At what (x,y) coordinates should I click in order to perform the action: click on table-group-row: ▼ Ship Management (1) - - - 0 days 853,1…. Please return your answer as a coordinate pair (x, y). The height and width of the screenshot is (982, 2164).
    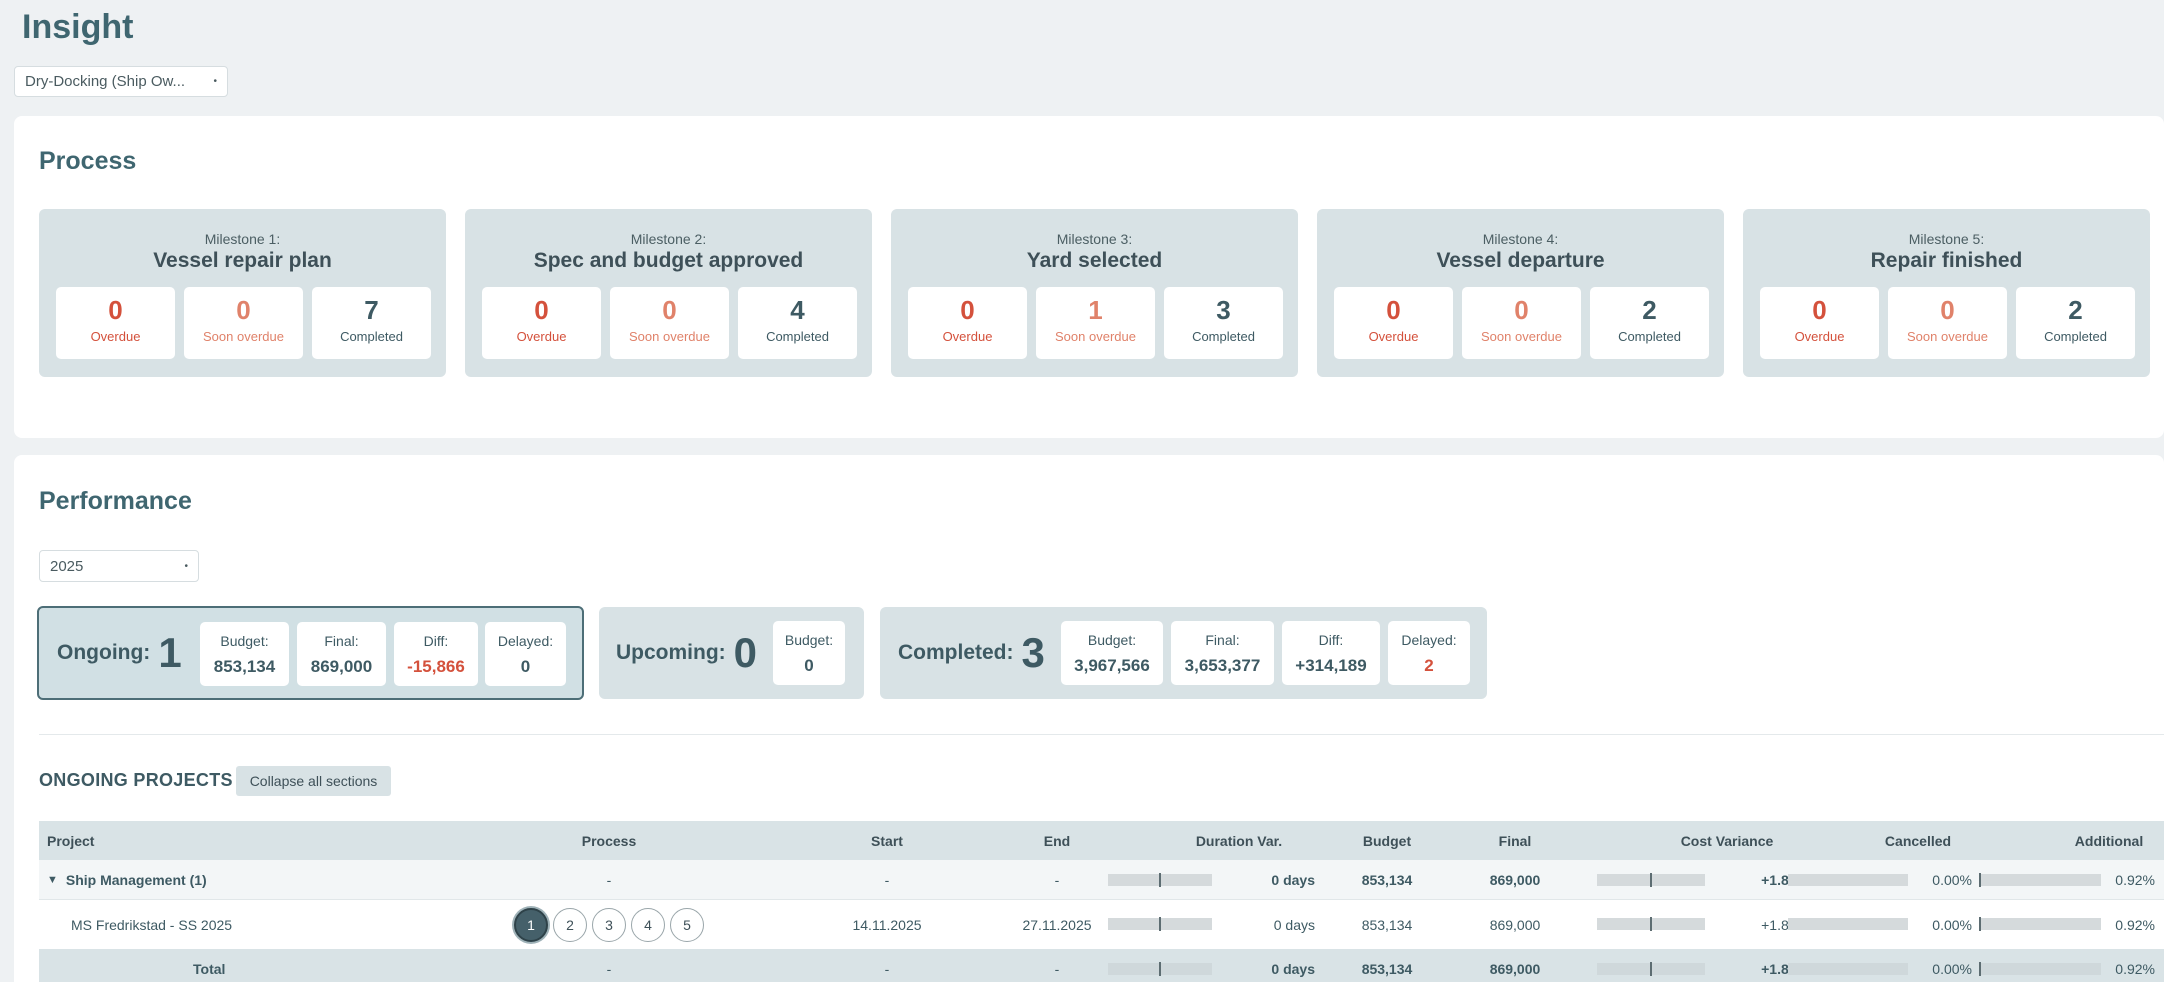
    Looking at the image, I should click on (1101, 880).